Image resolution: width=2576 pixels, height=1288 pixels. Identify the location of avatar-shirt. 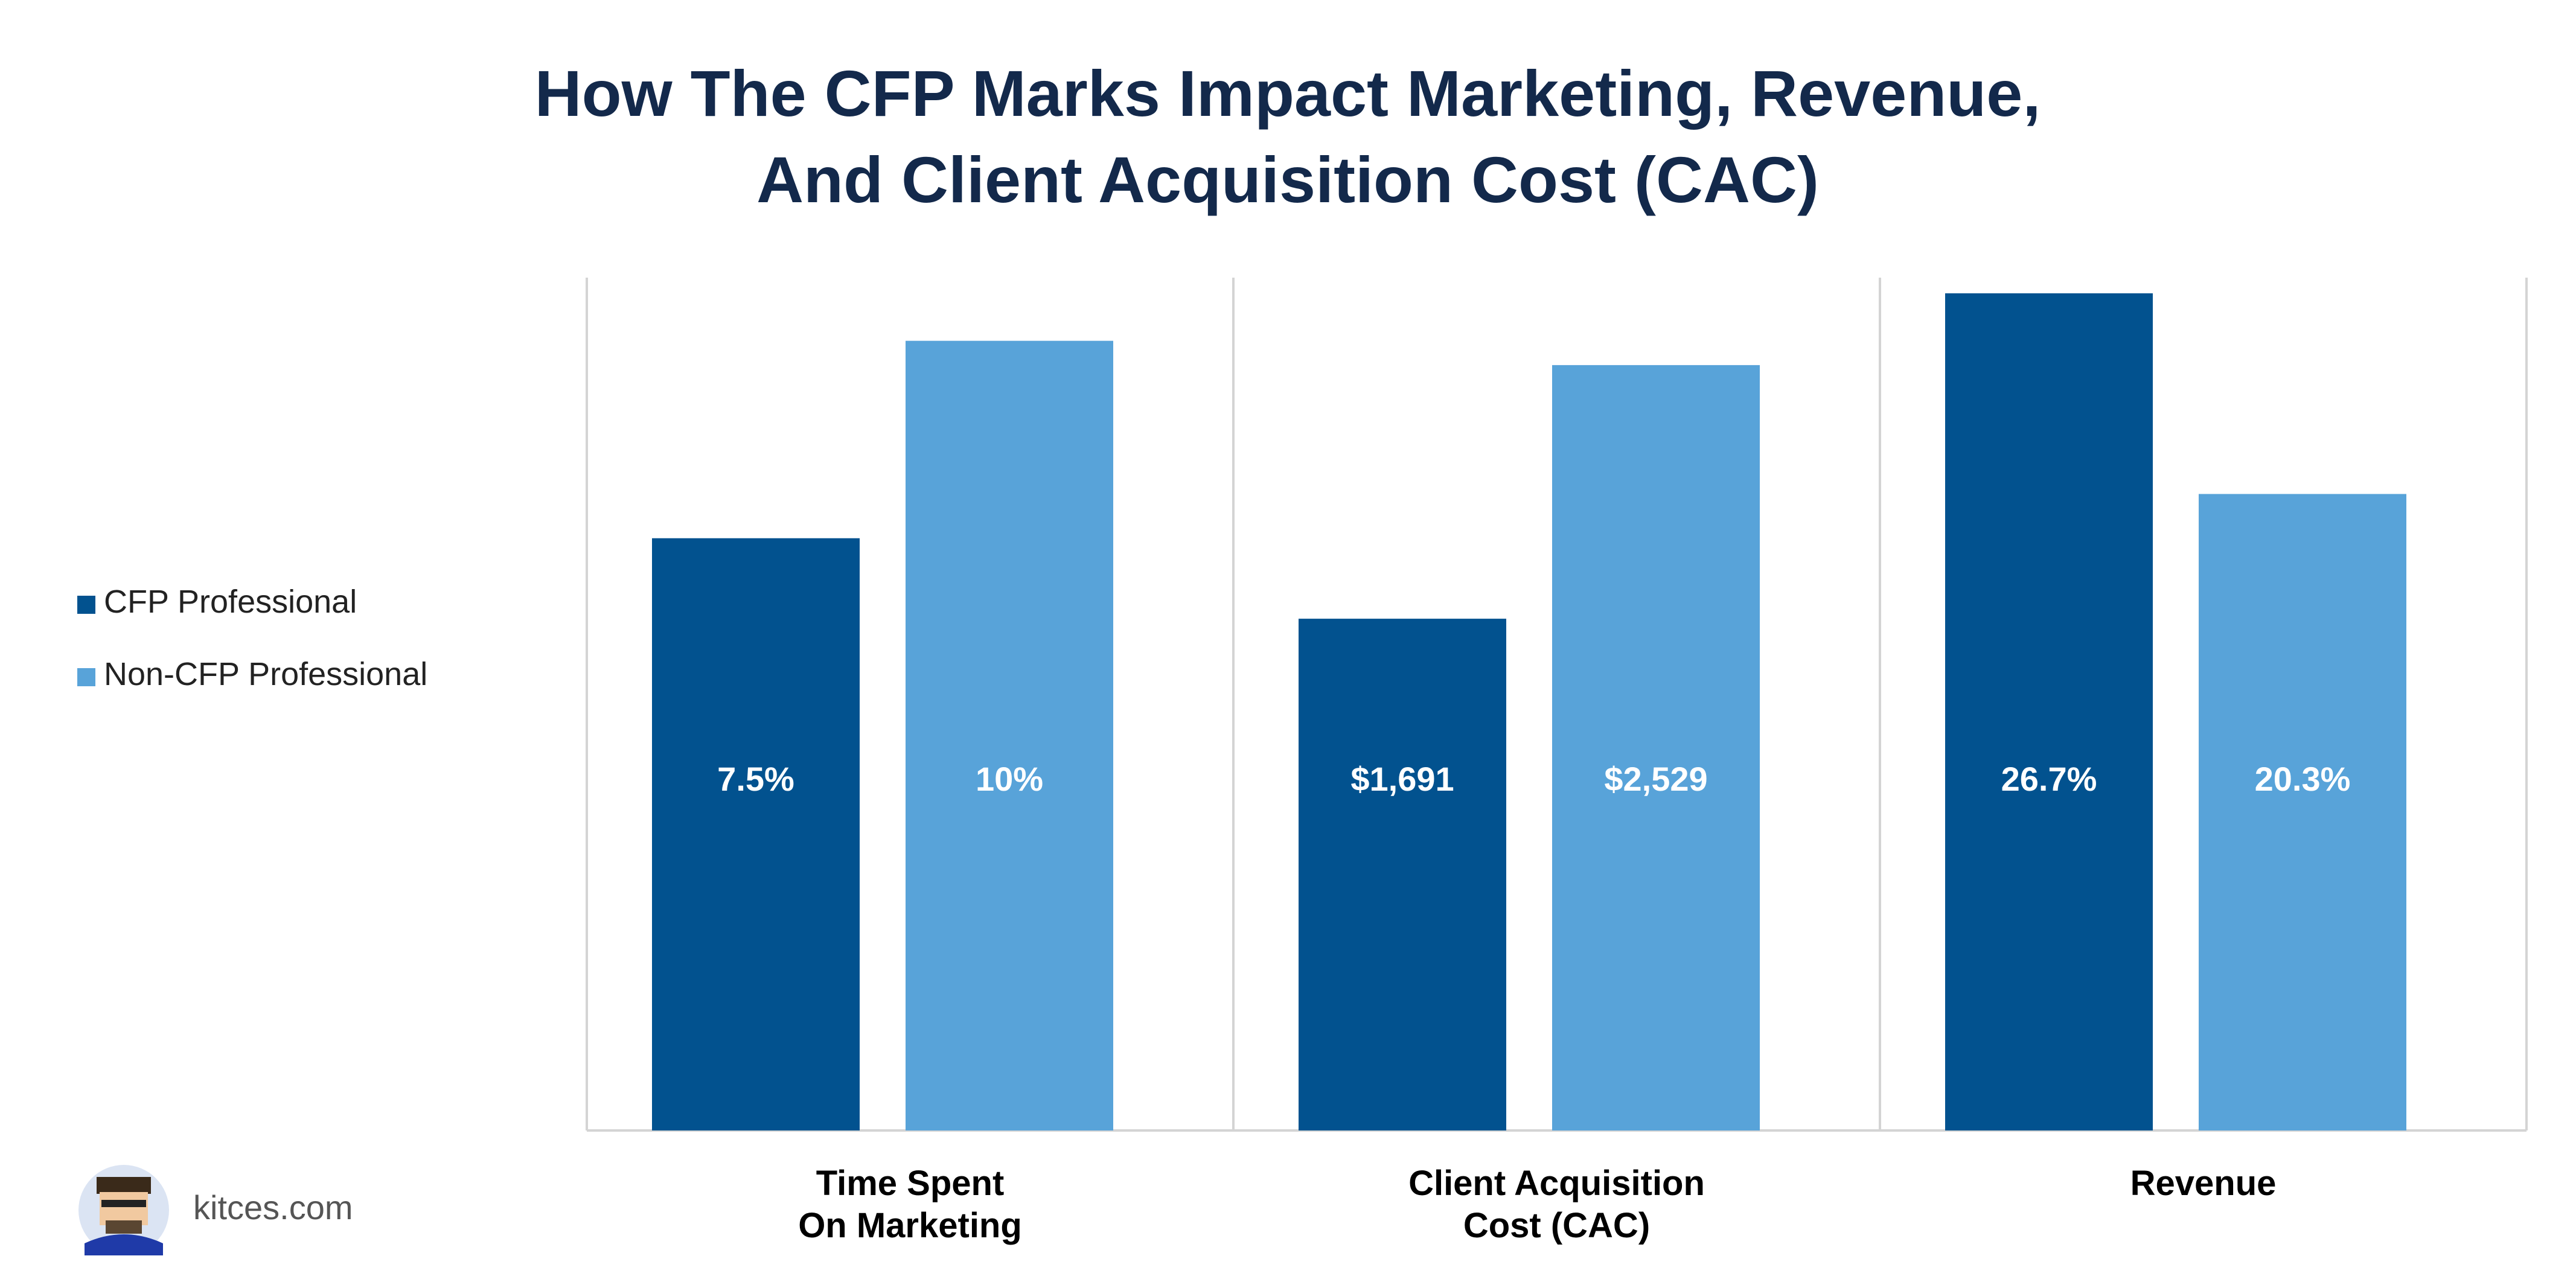
(124, 1244).